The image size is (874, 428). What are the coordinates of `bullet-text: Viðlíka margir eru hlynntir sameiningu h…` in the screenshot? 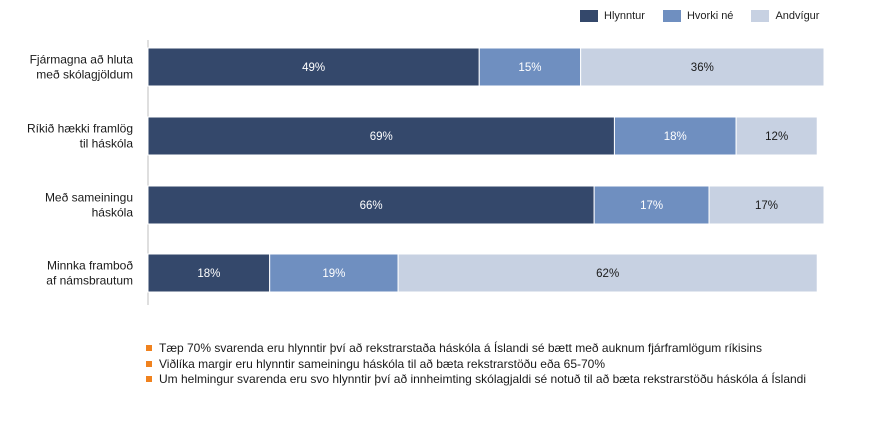 It's located at (382, 363).